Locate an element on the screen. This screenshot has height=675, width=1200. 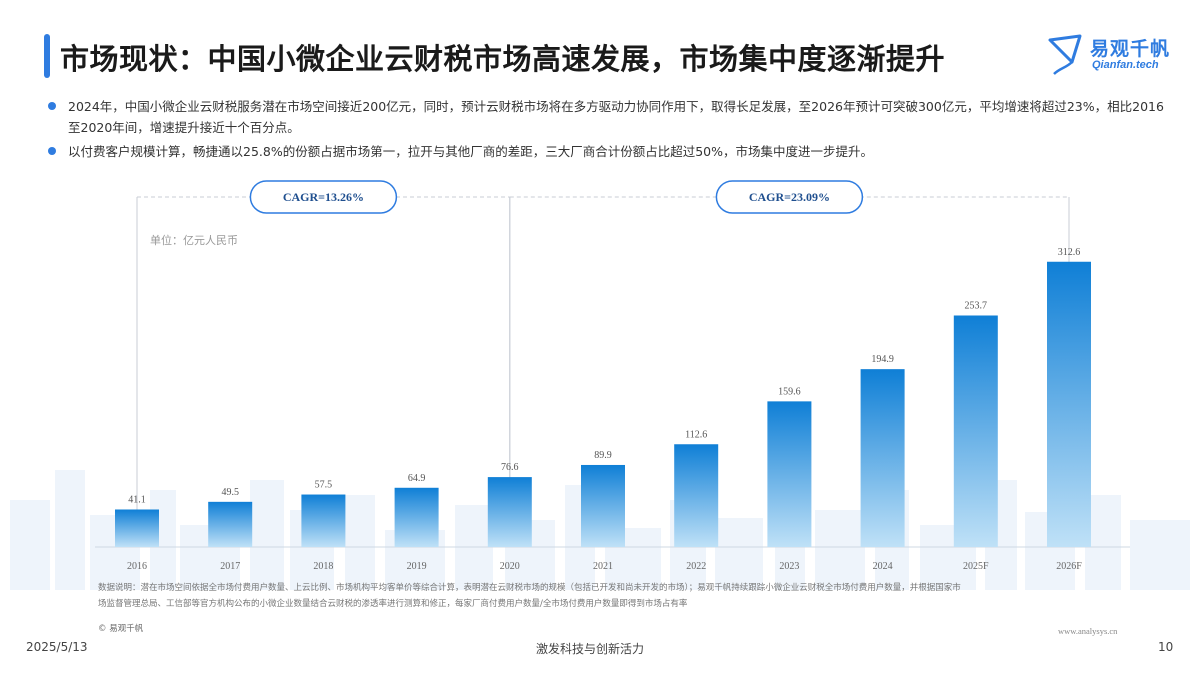
bar-2024 is located at coordinates (882, 458).